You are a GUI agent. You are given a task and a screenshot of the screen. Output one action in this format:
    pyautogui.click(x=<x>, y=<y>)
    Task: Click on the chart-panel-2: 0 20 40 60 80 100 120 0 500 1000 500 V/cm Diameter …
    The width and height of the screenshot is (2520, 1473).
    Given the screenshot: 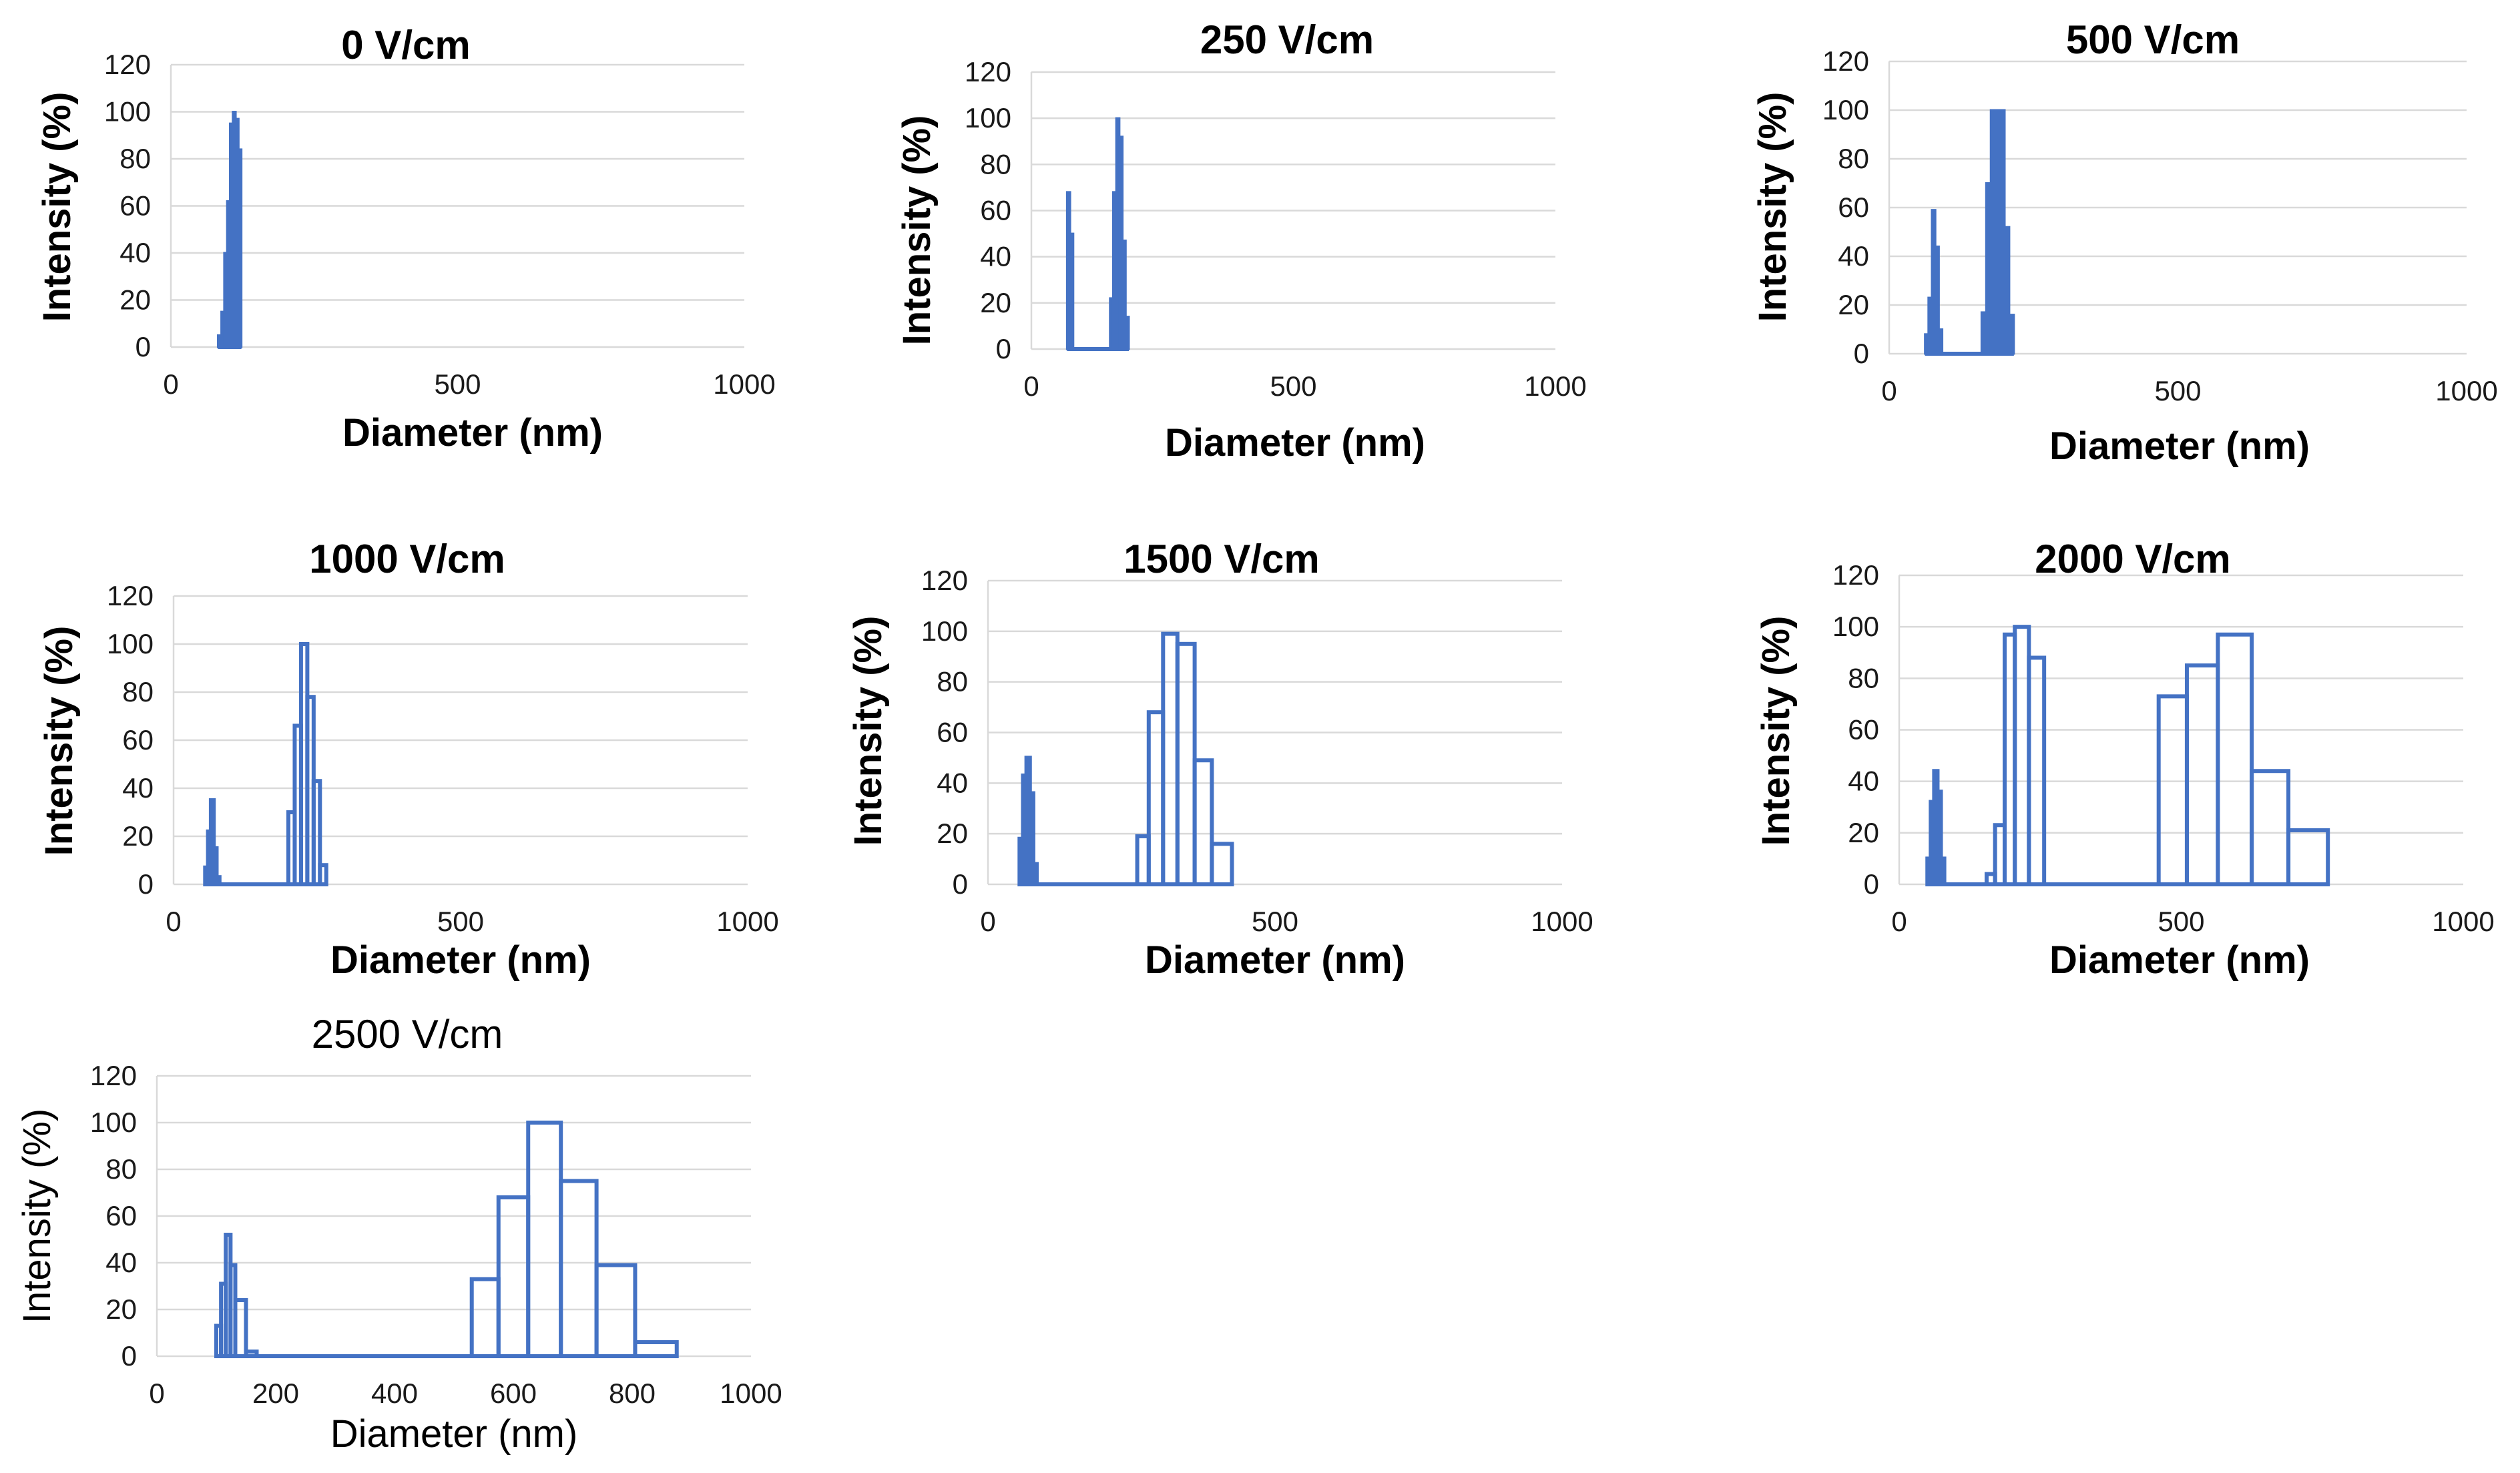 What is the action you would take?
    pyautogui.click(x=2124, y=242)
    